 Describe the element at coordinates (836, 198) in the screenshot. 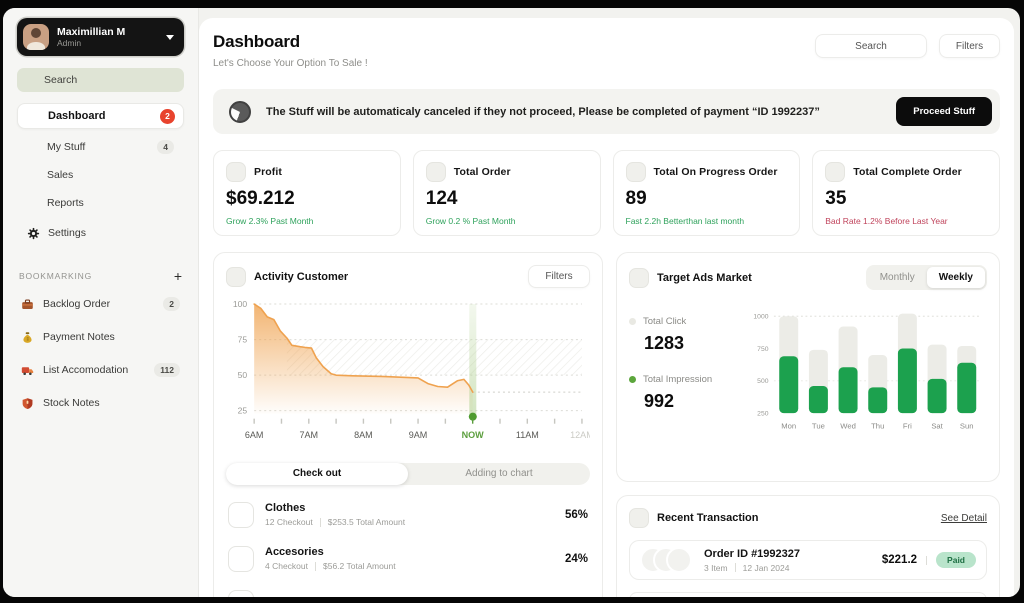

I see `stat-value: 35` at that location.